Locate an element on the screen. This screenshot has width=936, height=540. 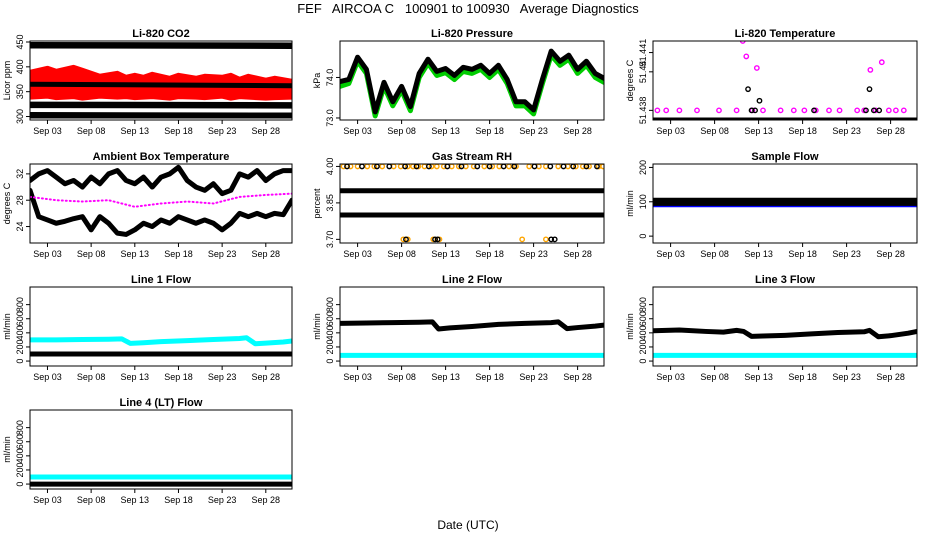
figure-xlabel: Date (UTC) is located at coordinates (468, 525).